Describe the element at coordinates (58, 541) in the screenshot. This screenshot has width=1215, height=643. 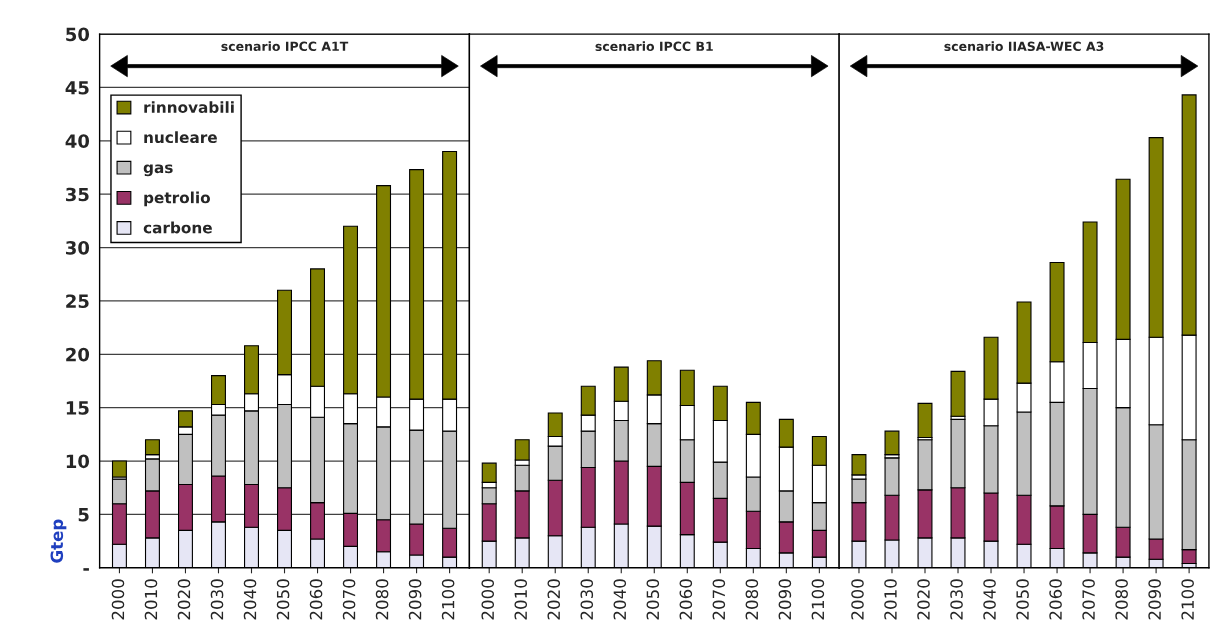
I see `y-axis-title: Gtep` at that location.